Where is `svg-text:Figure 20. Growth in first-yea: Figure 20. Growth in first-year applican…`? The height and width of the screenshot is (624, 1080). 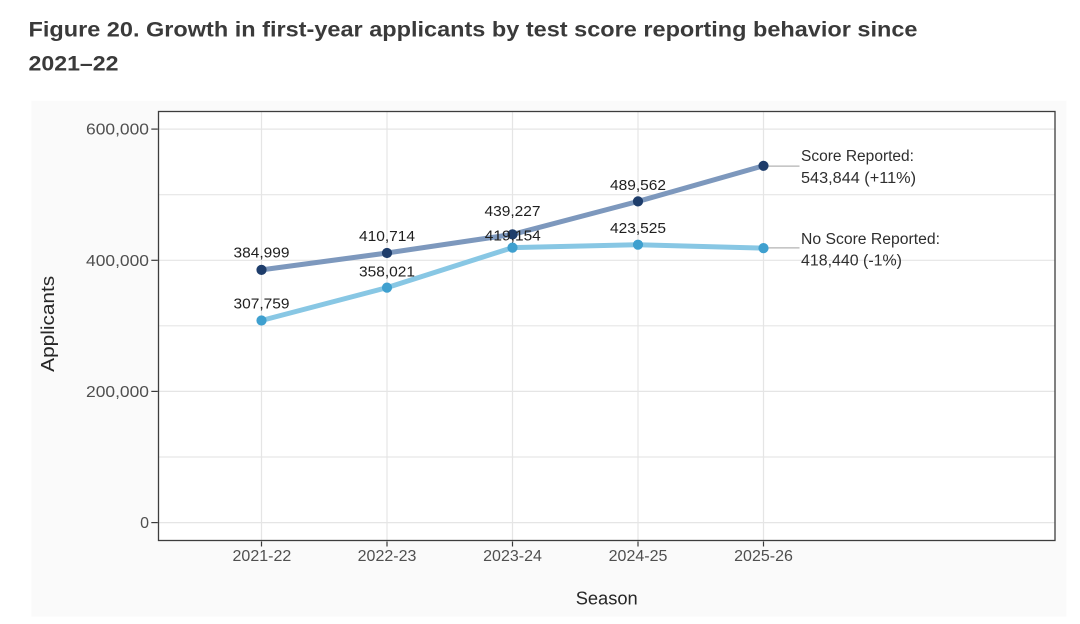
svg-text:Figure 20. Growth in first-yea: Figure 20. Growth in first-year applican… is located at coordinates (473, 30).